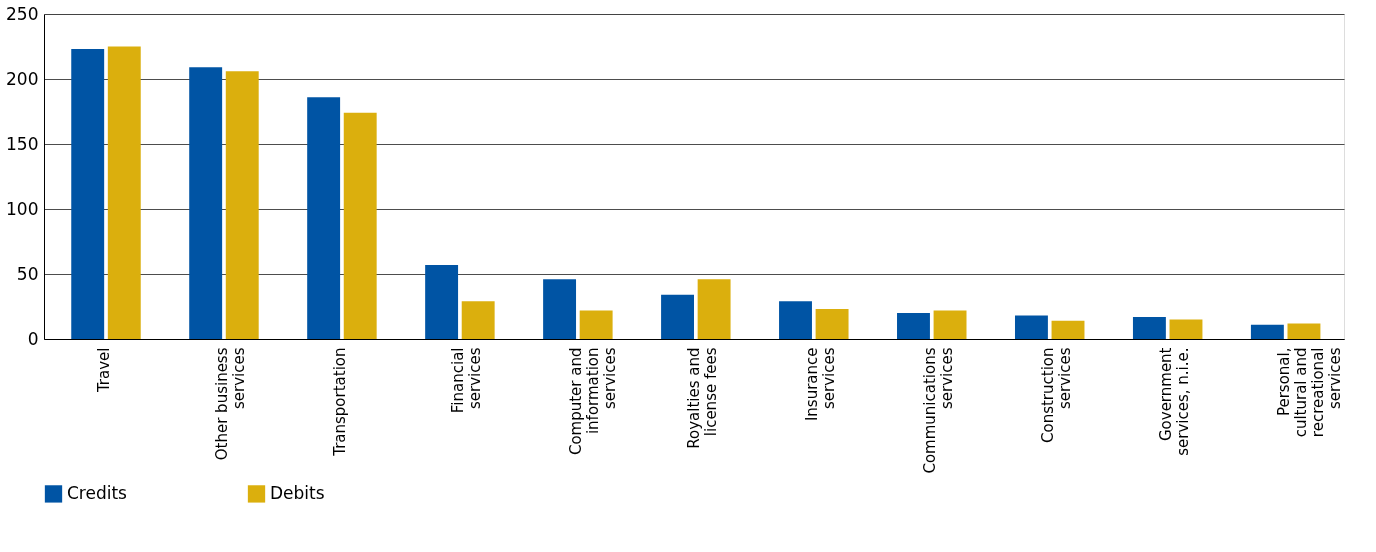  I want to click on x-tick-label: Construction services, so click(1056, 395).